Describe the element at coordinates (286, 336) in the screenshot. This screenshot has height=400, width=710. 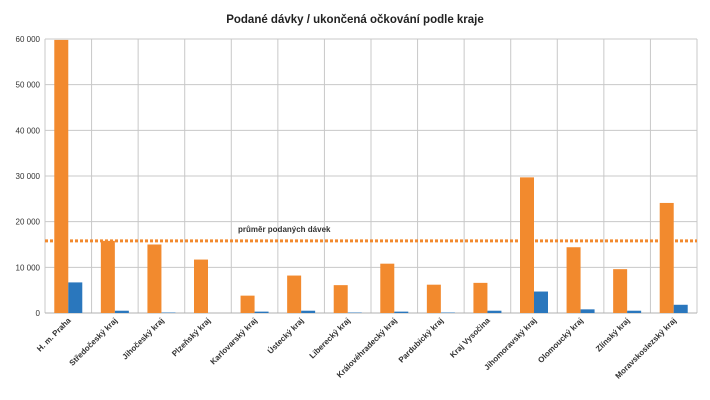
I see `x-tick-label: Ústecký kraj` at that location.